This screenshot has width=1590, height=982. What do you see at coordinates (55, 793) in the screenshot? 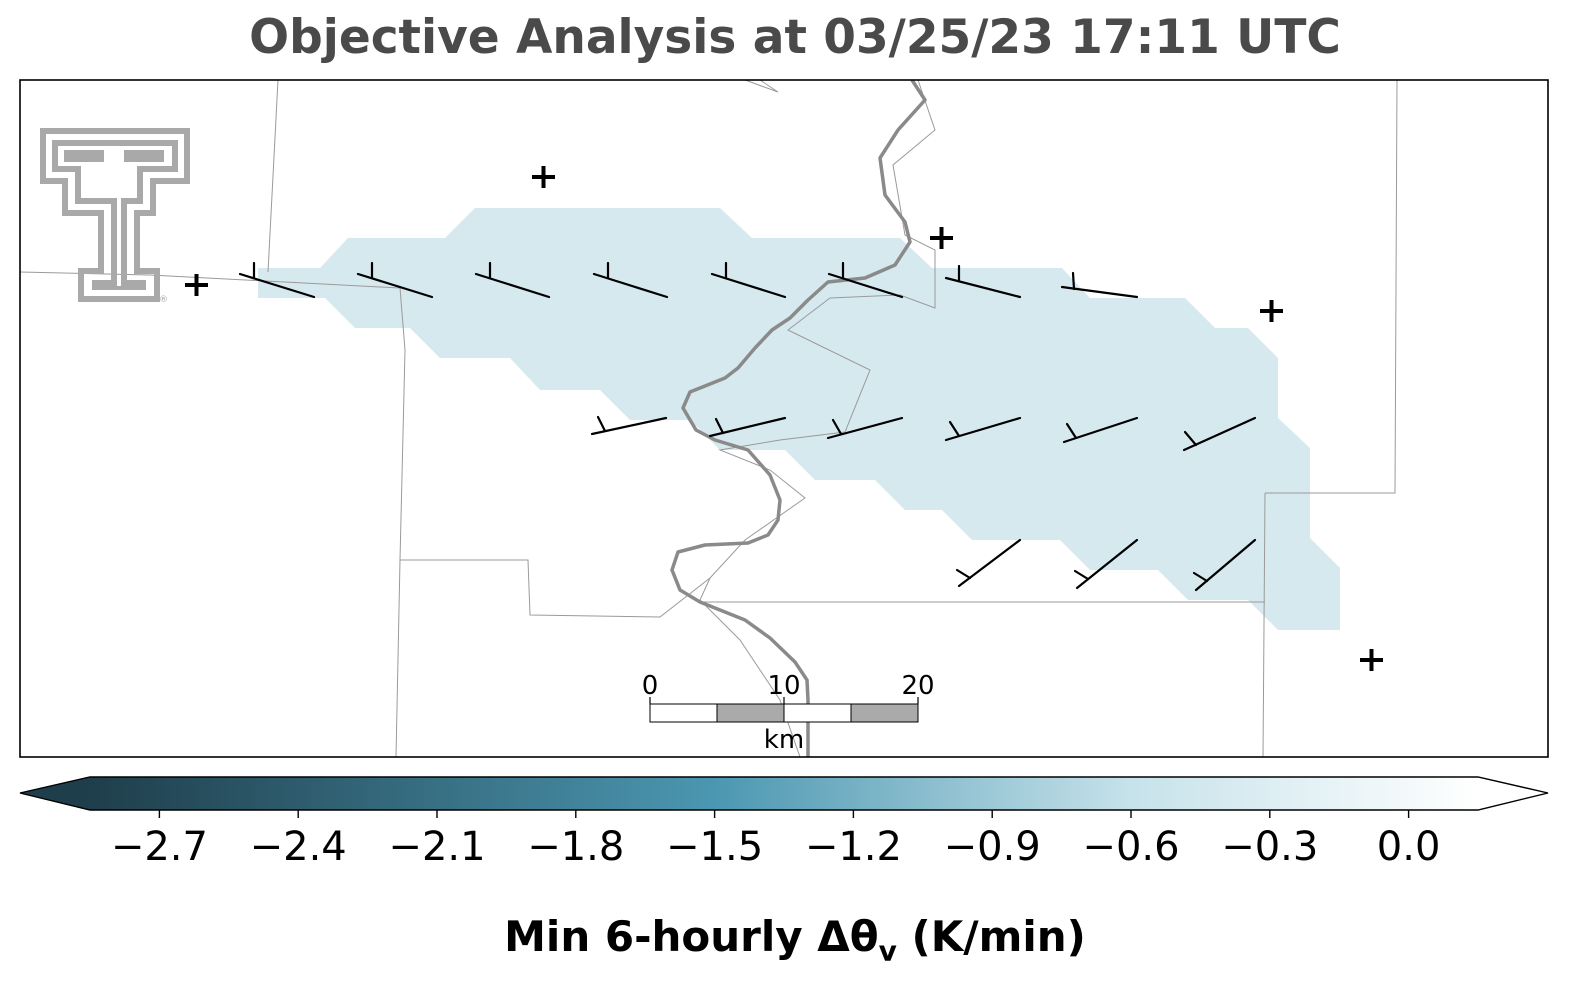
I see `colorbar-min-extension` at bounding box center [55, 793].